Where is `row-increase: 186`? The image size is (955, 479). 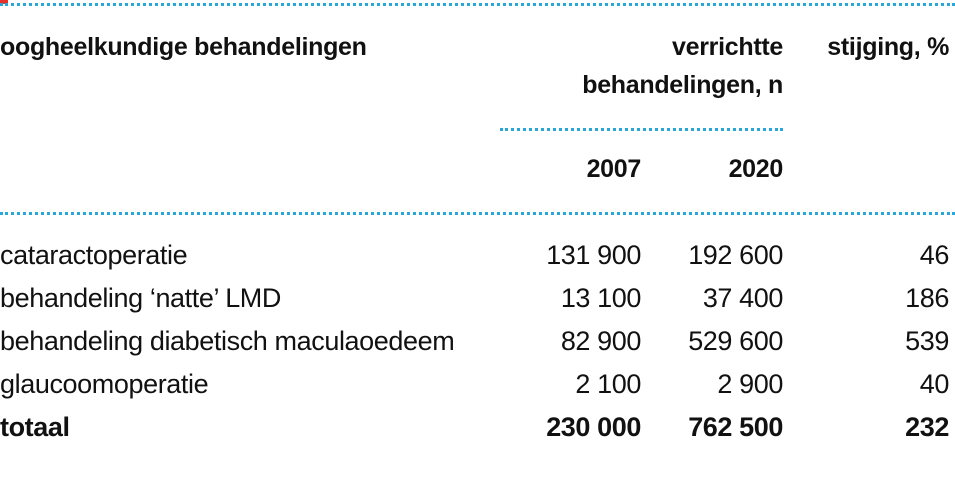 row-increase: 186 is located at coordinates (927, 298).